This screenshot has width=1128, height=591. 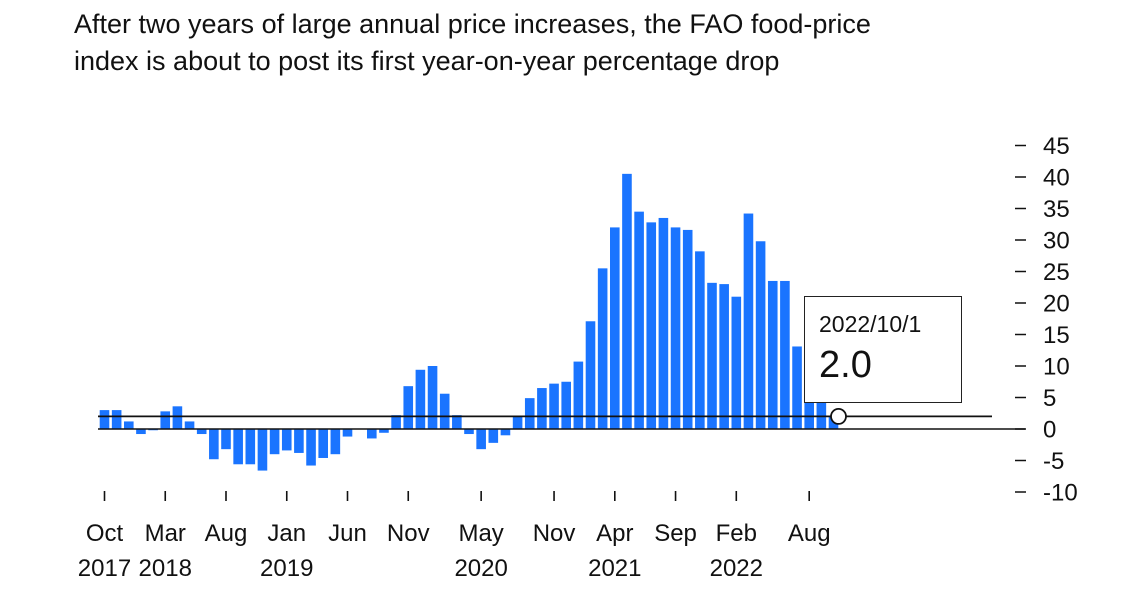 What do you see at coordinates (736, 568) in the screenshot?
I see `x-tick-label-year: 2022` at bounding box center [736, 568].